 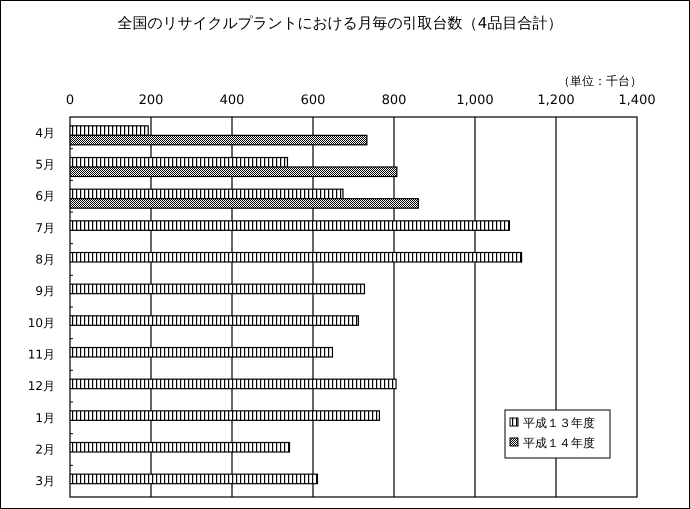 I want to click on y-tick-label: 7月, so click(x=45, y=227).